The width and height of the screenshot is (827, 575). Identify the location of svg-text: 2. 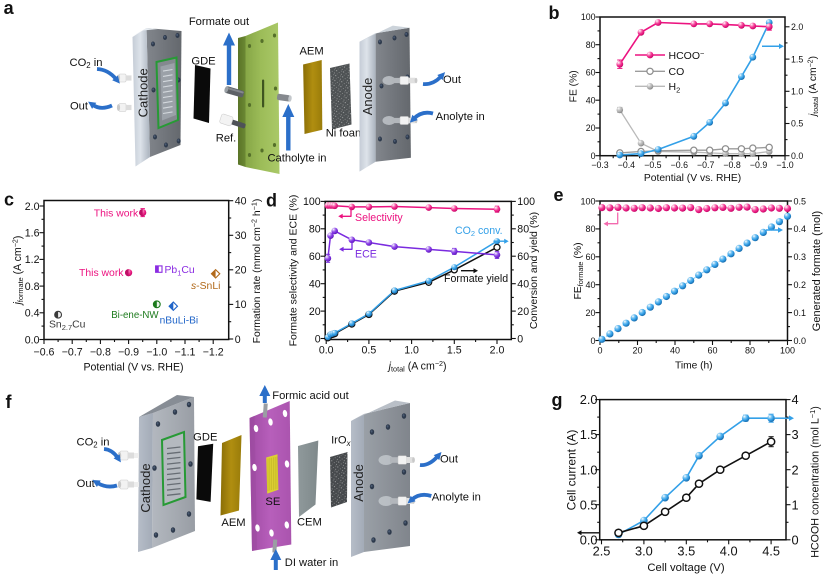
(795, 469).